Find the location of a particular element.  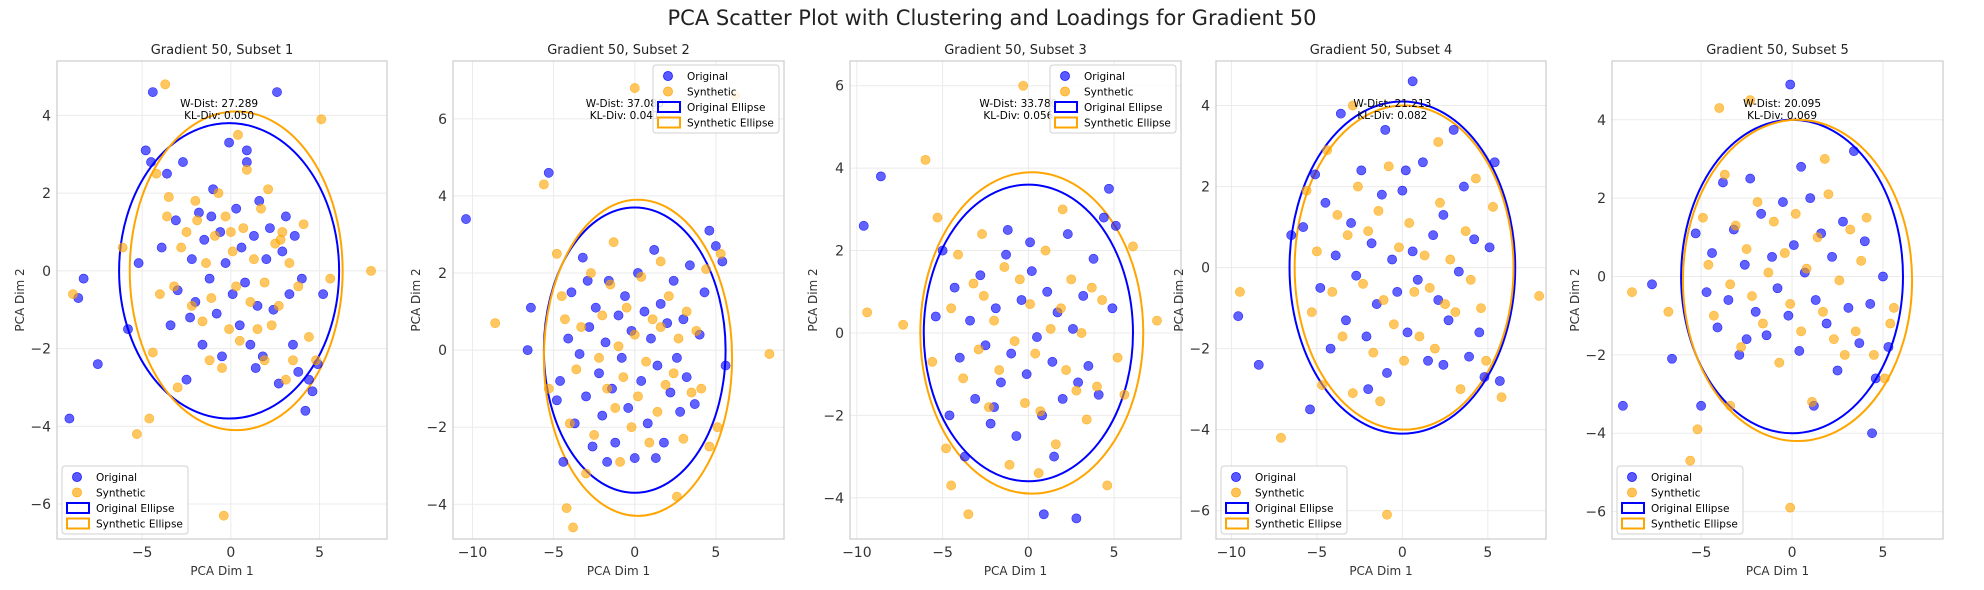

legend-box is located at coordinates (1284, 500).